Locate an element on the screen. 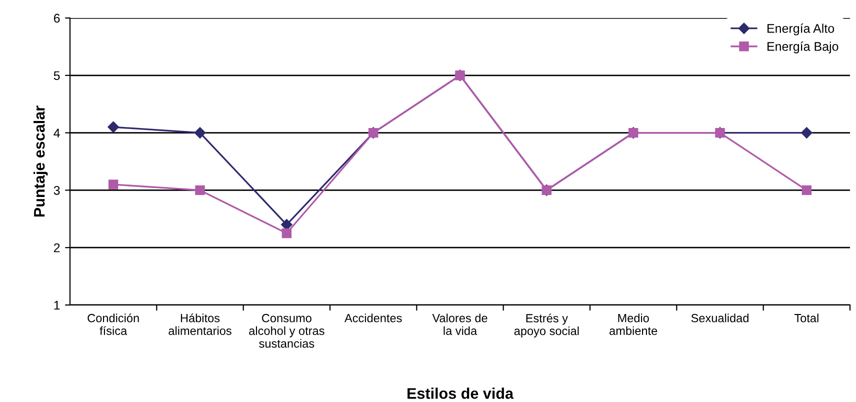 Image resolution: width=856 pixels, height=402 pixels. x-tick-label: Hábitos alimentarios is located at coordinates (200, 324).